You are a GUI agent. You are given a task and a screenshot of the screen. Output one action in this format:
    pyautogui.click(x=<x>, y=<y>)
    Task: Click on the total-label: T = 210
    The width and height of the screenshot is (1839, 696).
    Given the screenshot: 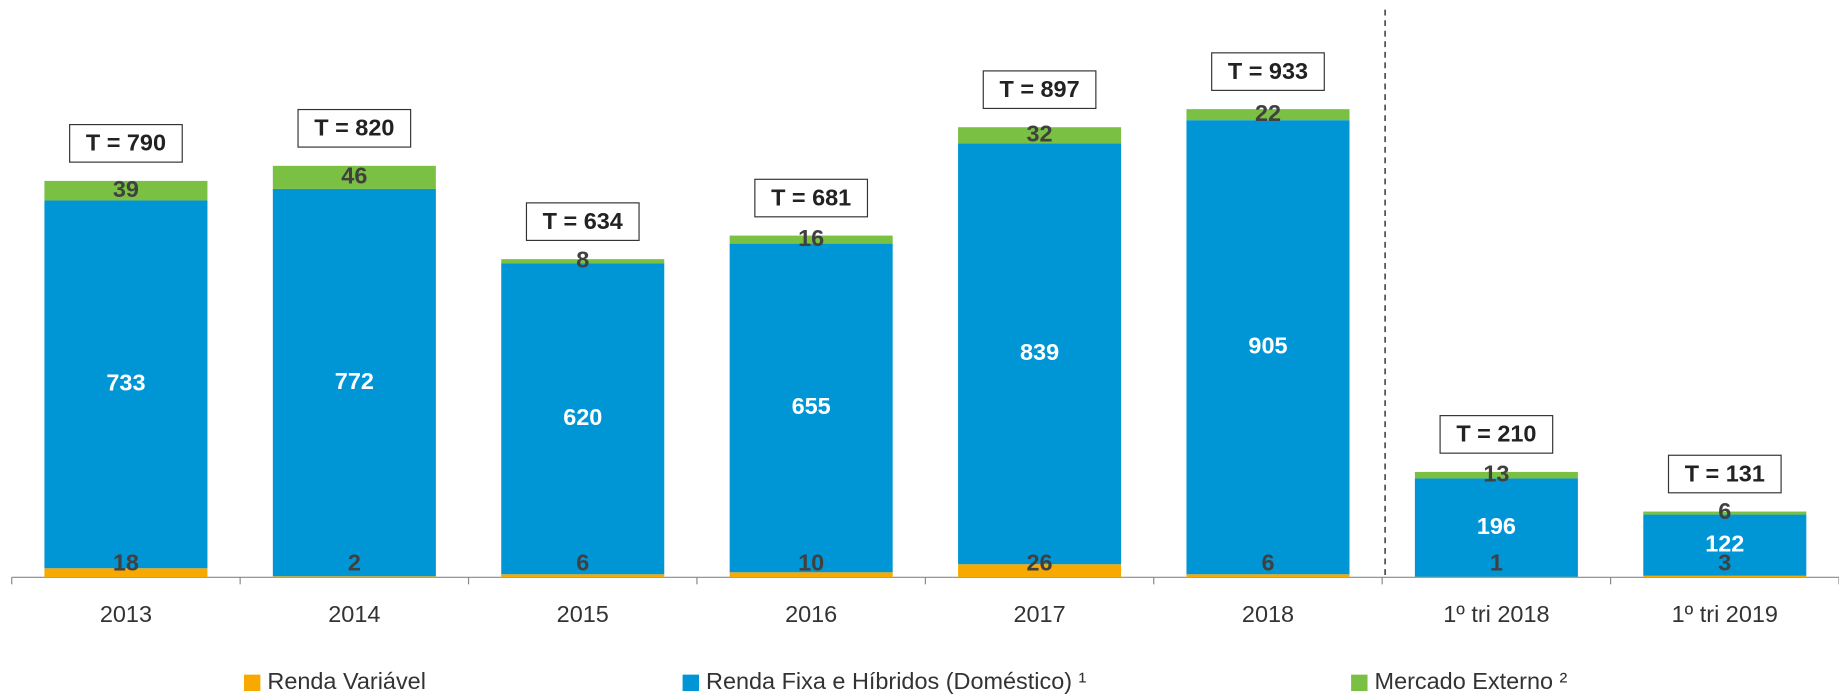 What is the action you would take?
    pyautogui.click(x=1496, y=434)
    